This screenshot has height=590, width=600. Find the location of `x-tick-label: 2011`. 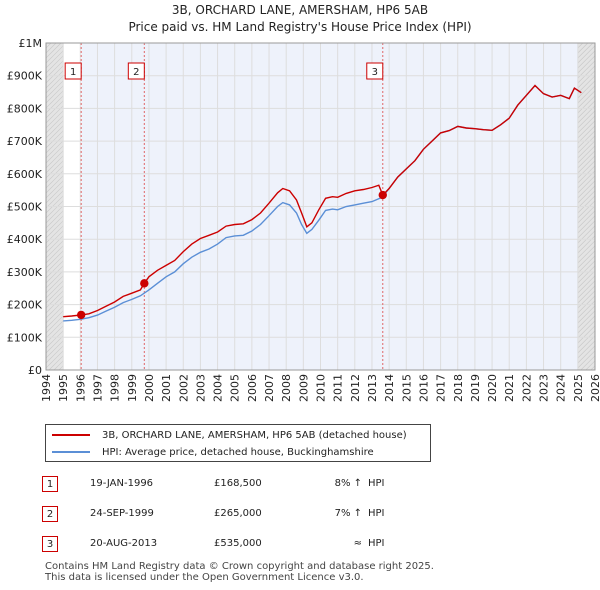

x-tick-label: 2011 is located at coordinates (338, 388).